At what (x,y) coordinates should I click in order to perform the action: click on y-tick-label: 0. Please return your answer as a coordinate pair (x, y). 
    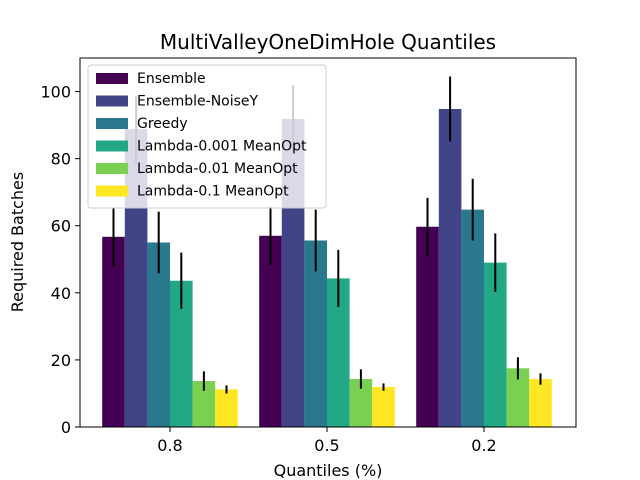
    Looking at the image, I should click on (66, 427).